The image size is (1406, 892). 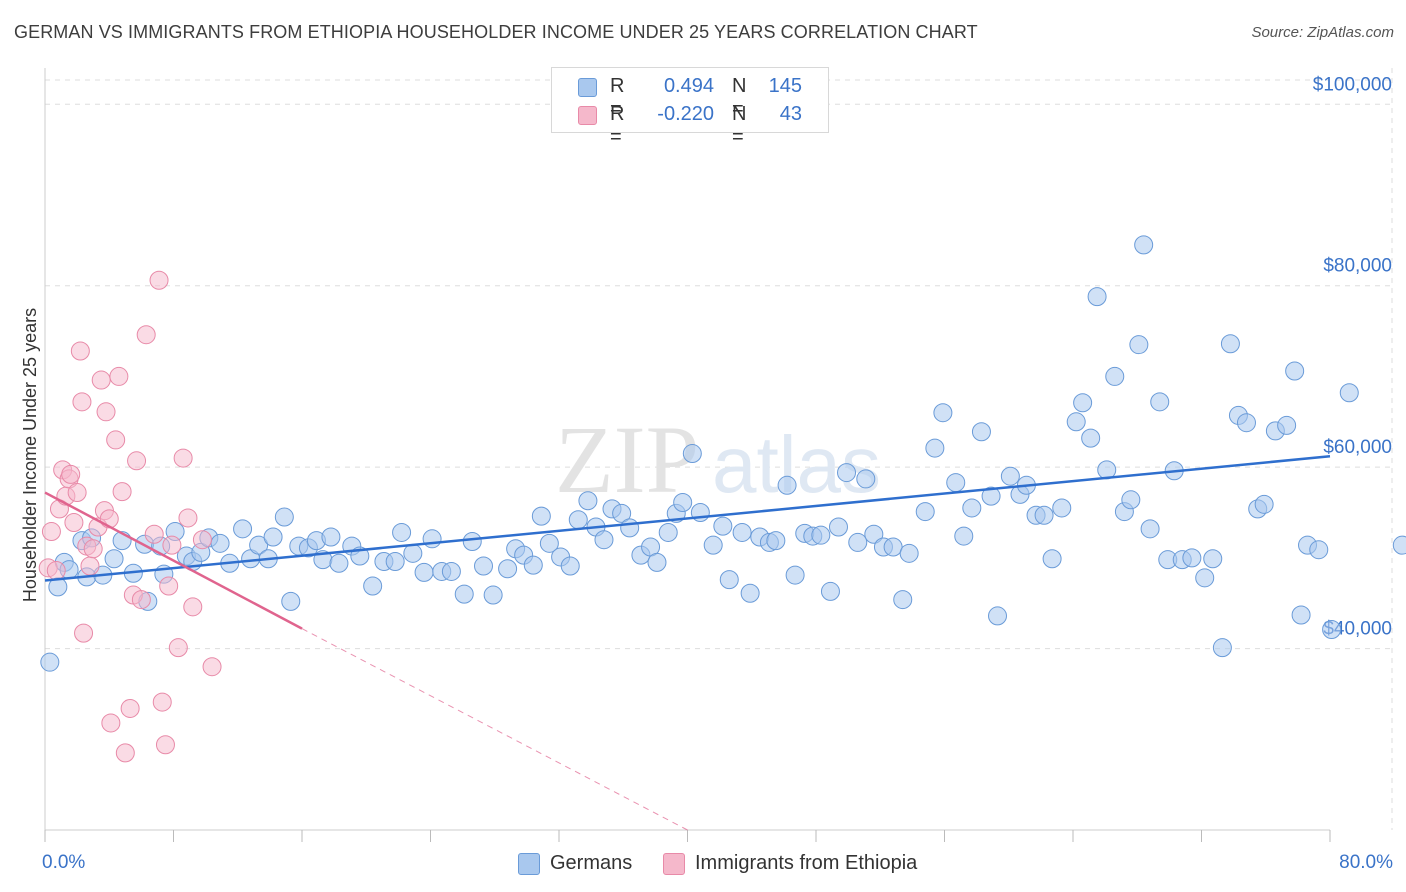 What do you see at coordinates (617, 97) in the screenshot?
I see `r-label: R =` at bounding box center [617, 97].